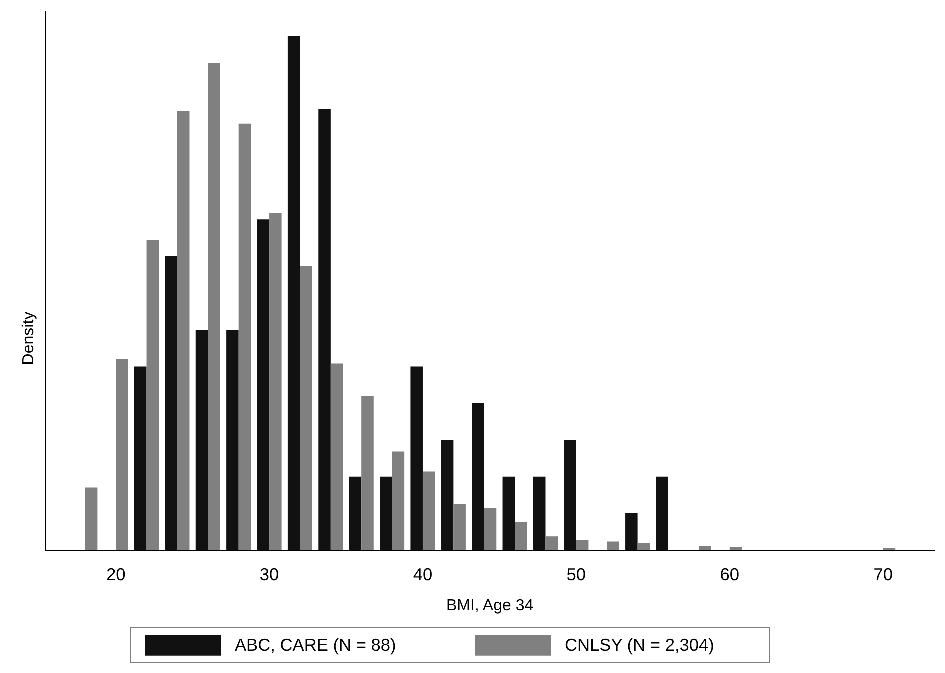  I want to click on x-tick-label: 70, so click(883, 574).